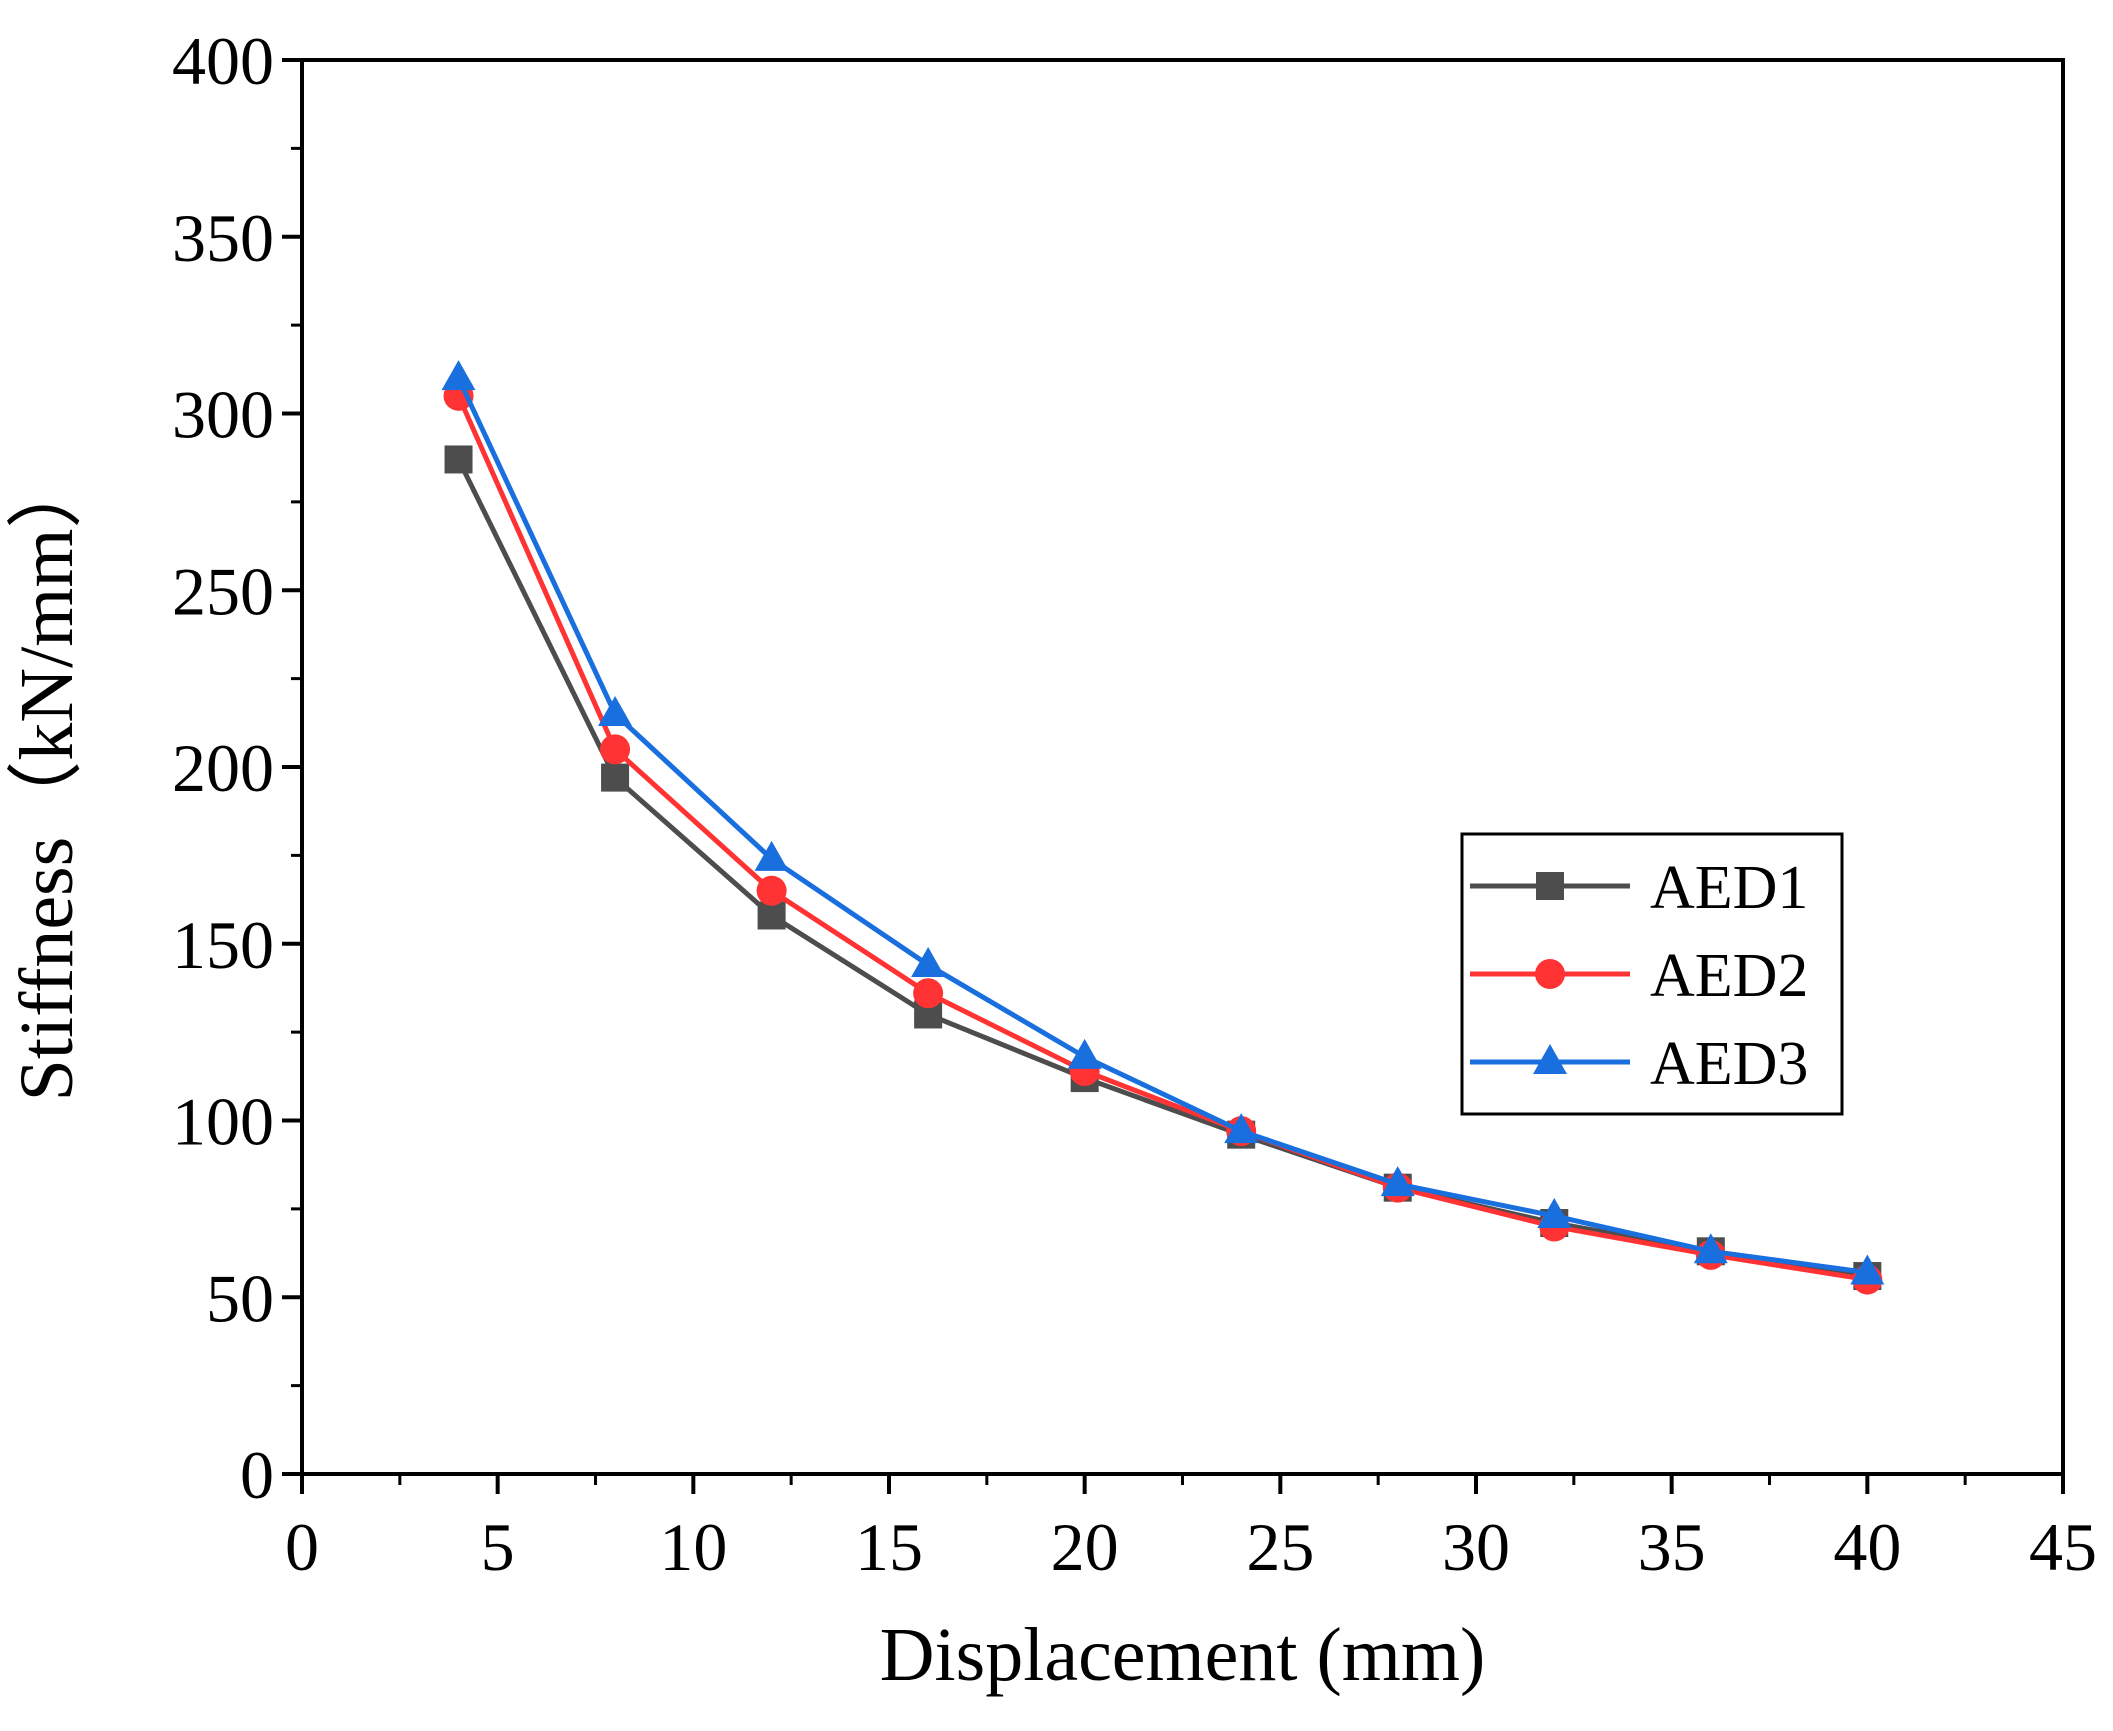 The height and width of the screenshot is (1731, 2113). I want to click on x-tick-label: 5, so click(498, 1547).